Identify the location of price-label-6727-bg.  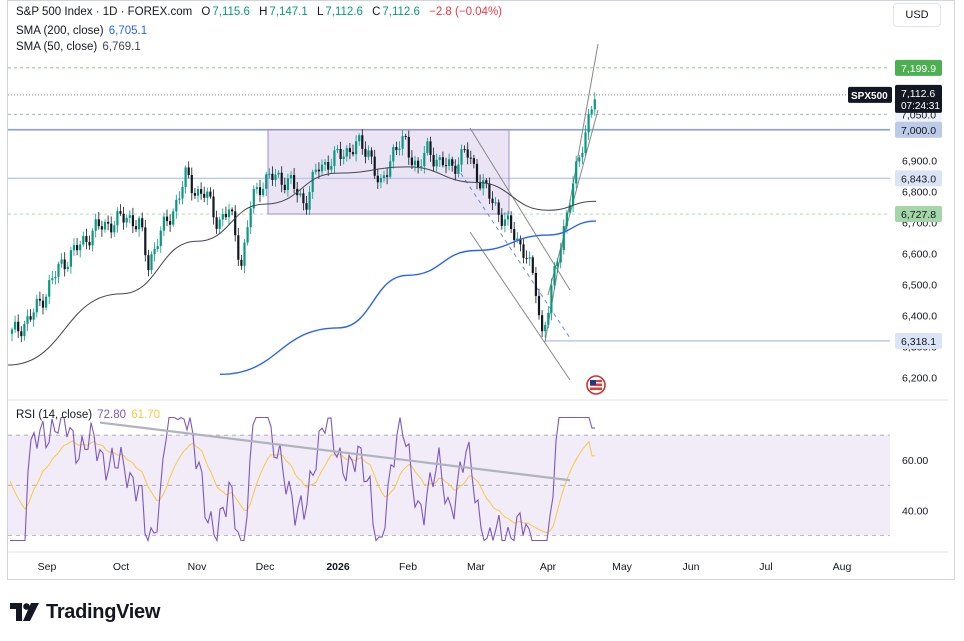
(918, 214).